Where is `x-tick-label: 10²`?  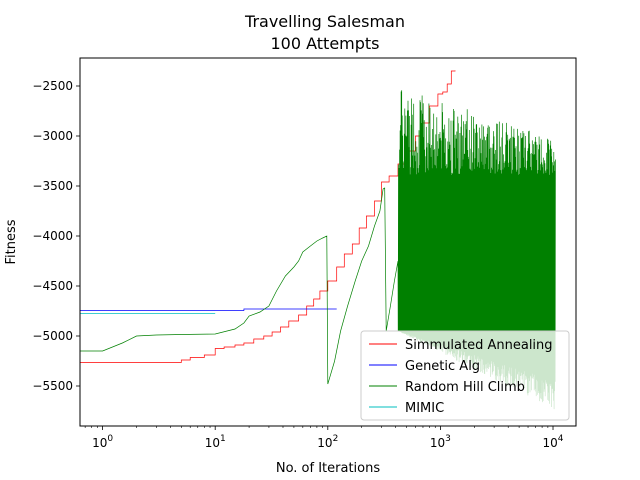 x-tick-label: 10² is located at coordinates (327, 442).